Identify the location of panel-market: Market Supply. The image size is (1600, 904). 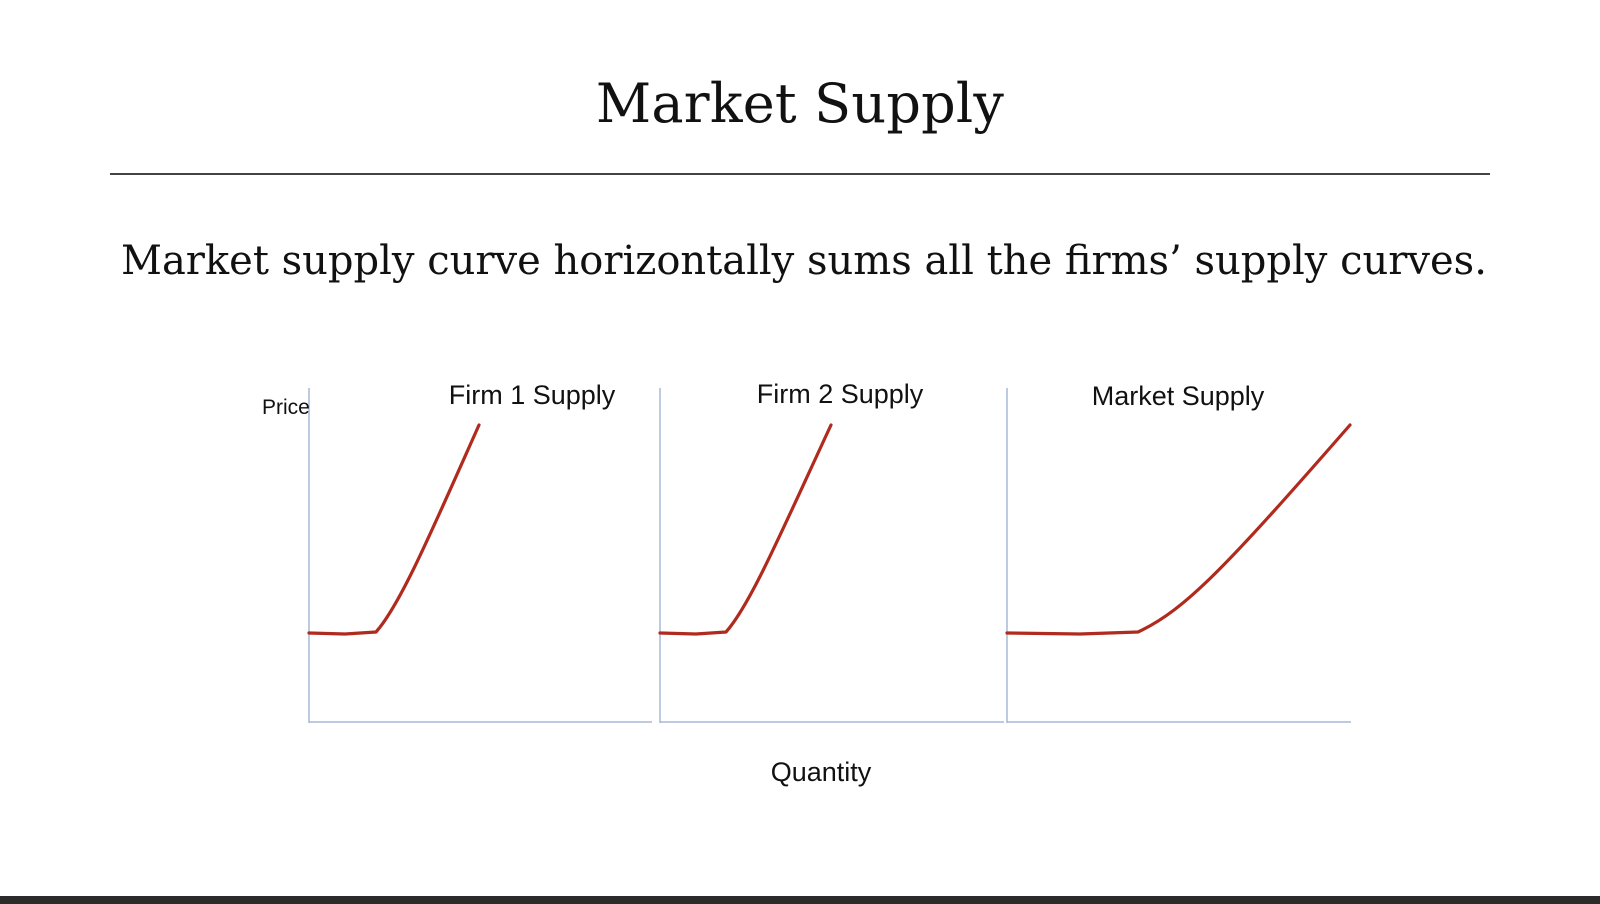
(1178, 552).